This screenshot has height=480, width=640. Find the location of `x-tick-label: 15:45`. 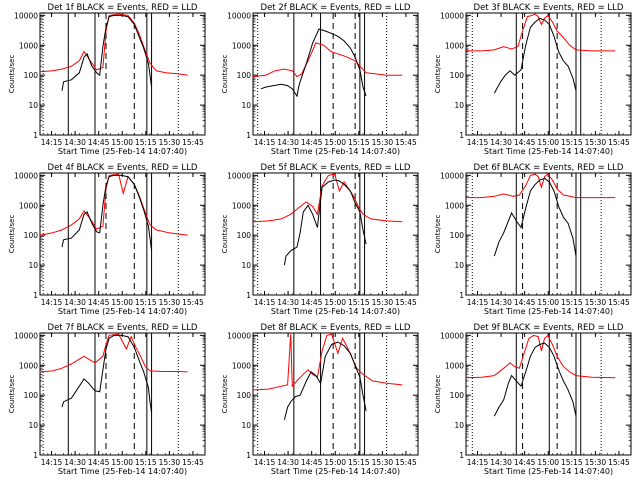

x-tick-label: 15:45 is located at coordinates (406, 462).